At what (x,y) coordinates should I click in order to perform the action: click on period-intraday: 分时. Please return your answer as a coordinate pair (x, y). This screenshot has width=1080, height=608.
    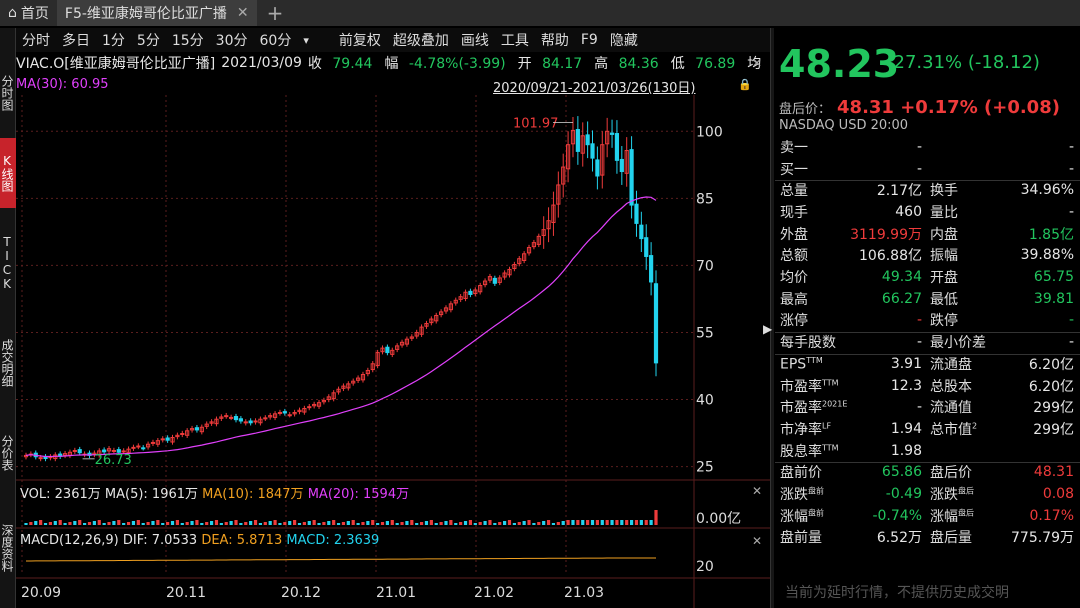
    Looking at the image, I should click on (36, 41).